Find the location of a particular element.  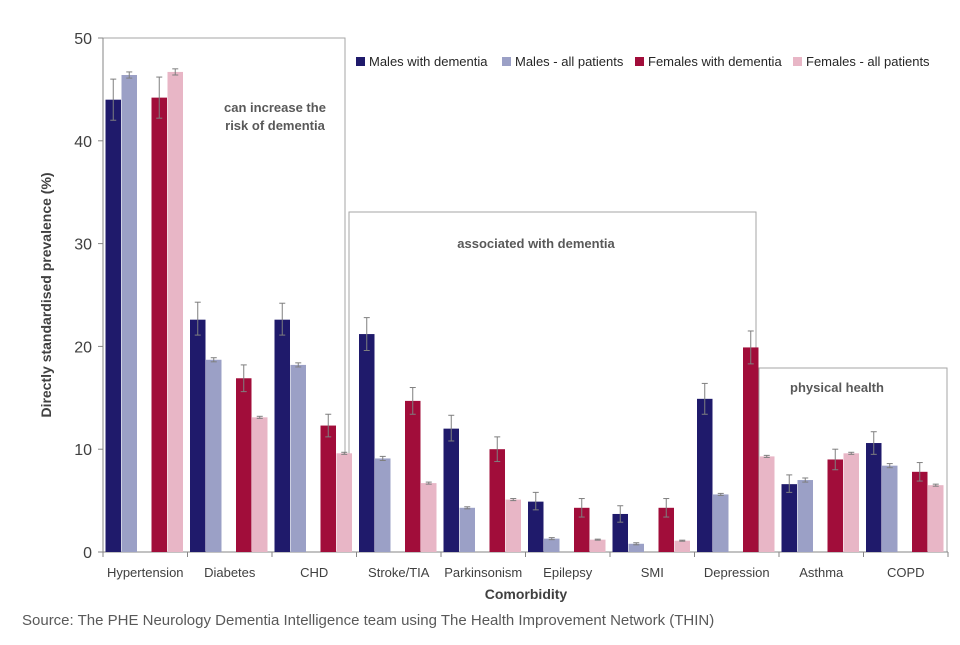

x-axis-title: Comorbidity is located at coordinates (526, 594).